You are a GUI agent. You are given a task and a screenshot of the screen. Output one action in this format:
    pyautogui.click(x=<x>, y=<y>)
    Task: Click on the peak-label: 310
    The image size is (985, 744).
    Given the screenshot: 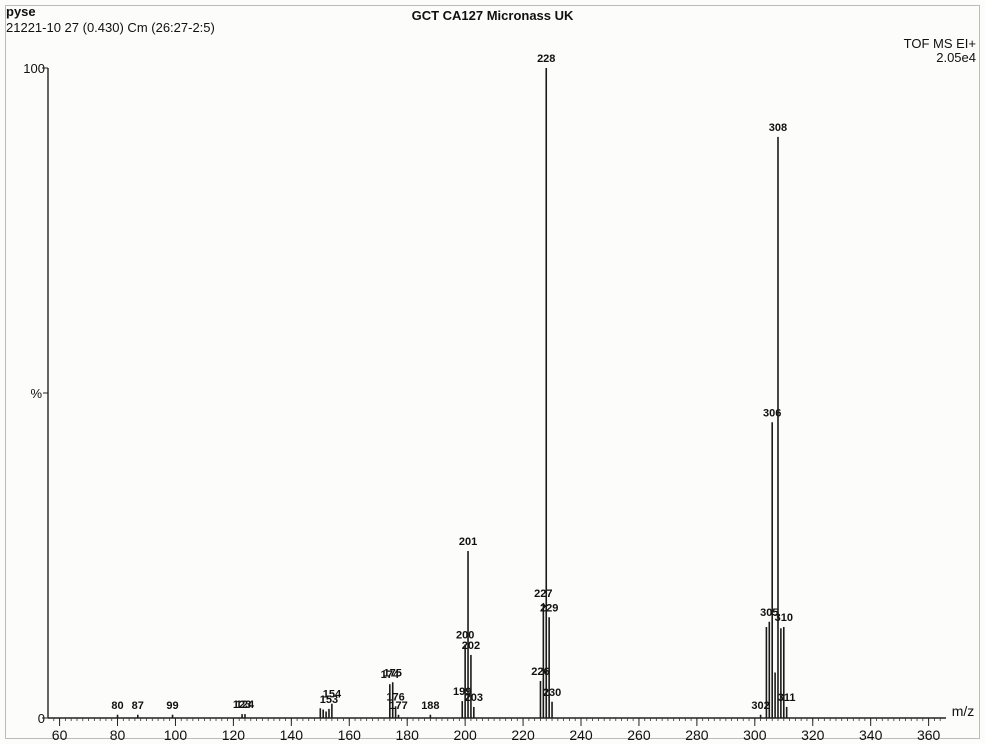 What is the action you would take?
    pyautogui.click(x=784, y=618)
    